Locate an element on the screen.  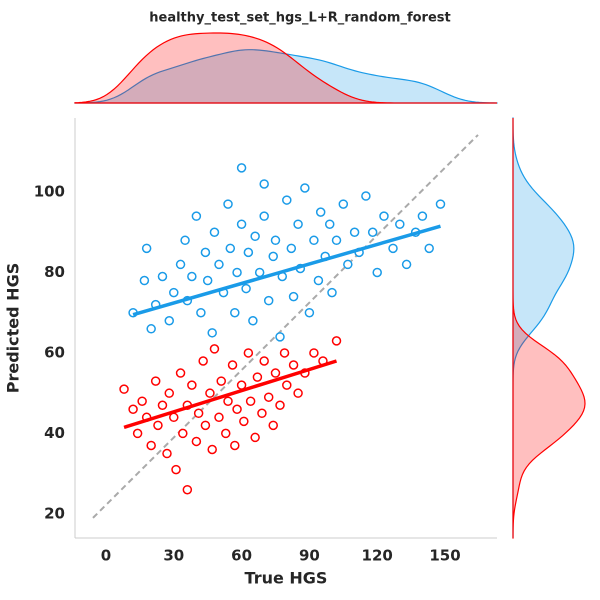
x-tick-label: 90 is located at coordinates (309, 556).